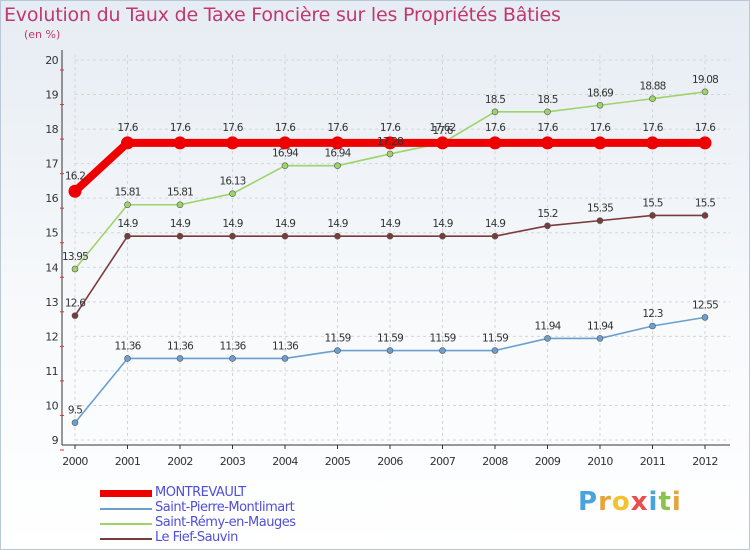 Image resolution: width=750 pixels, height=550 pixels. What do you see at coordinates (200, 492) in the screenshot?
I see `legend-label-montrevault: MONTREVAULT` at bounding box center [200, 492].